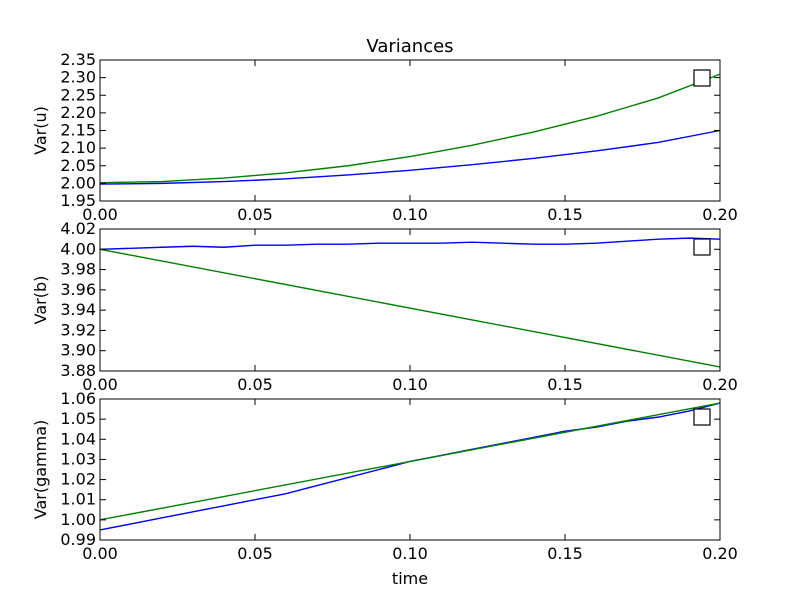  What do you see at coordinates (78, 112) in the screenshot?
I see `y-tick-label: 2.20` at bounding box center [78, 112].